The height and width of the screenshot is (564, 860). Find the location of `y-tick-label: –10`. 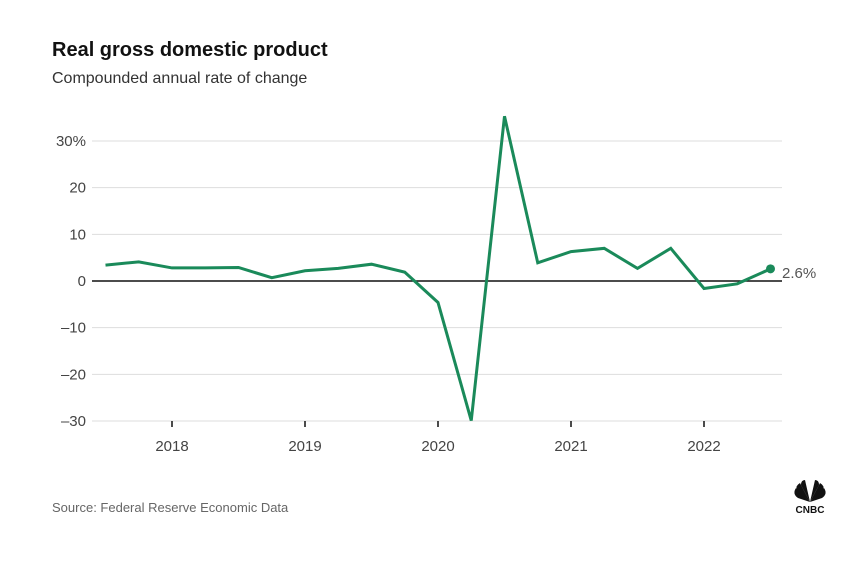

y-tick-label: –10 is located at coordinates (73, 328).